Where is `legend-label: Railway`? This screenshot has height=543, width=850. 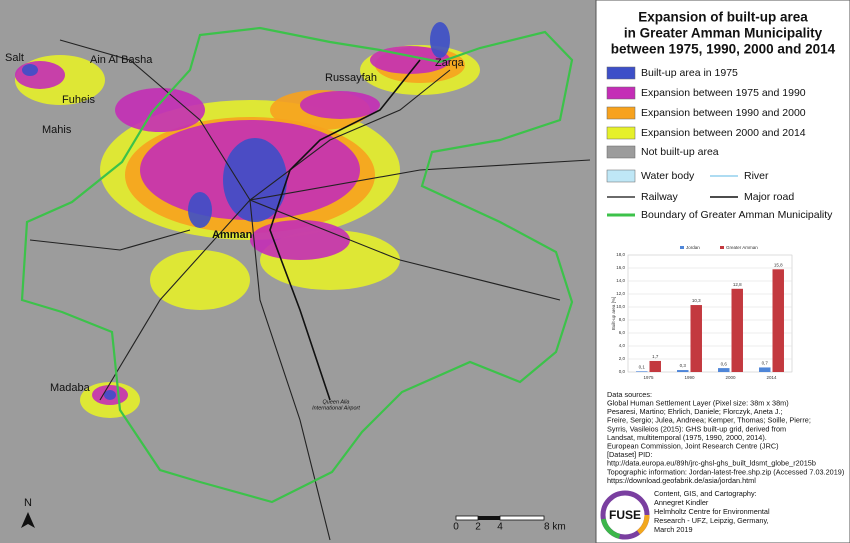
legend-label: Railway is located at coordinates (660, 197).